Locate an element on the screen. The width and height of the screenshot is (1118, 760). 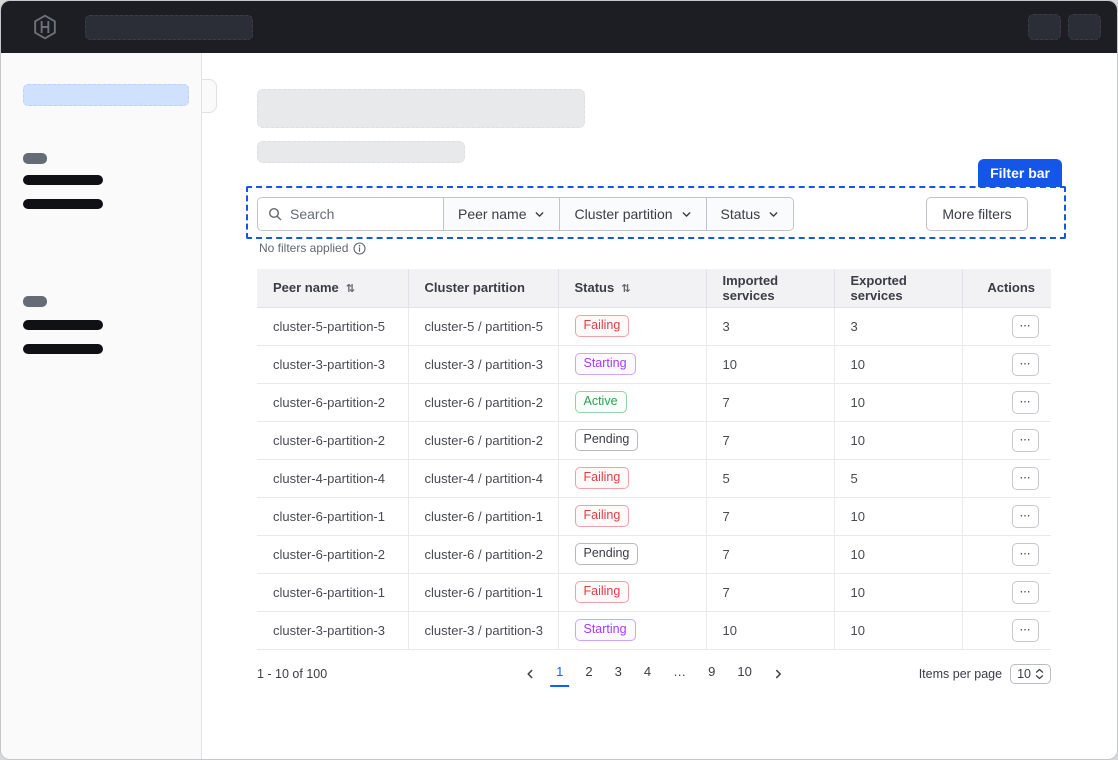
search-field is located at coordinates (350, 214).